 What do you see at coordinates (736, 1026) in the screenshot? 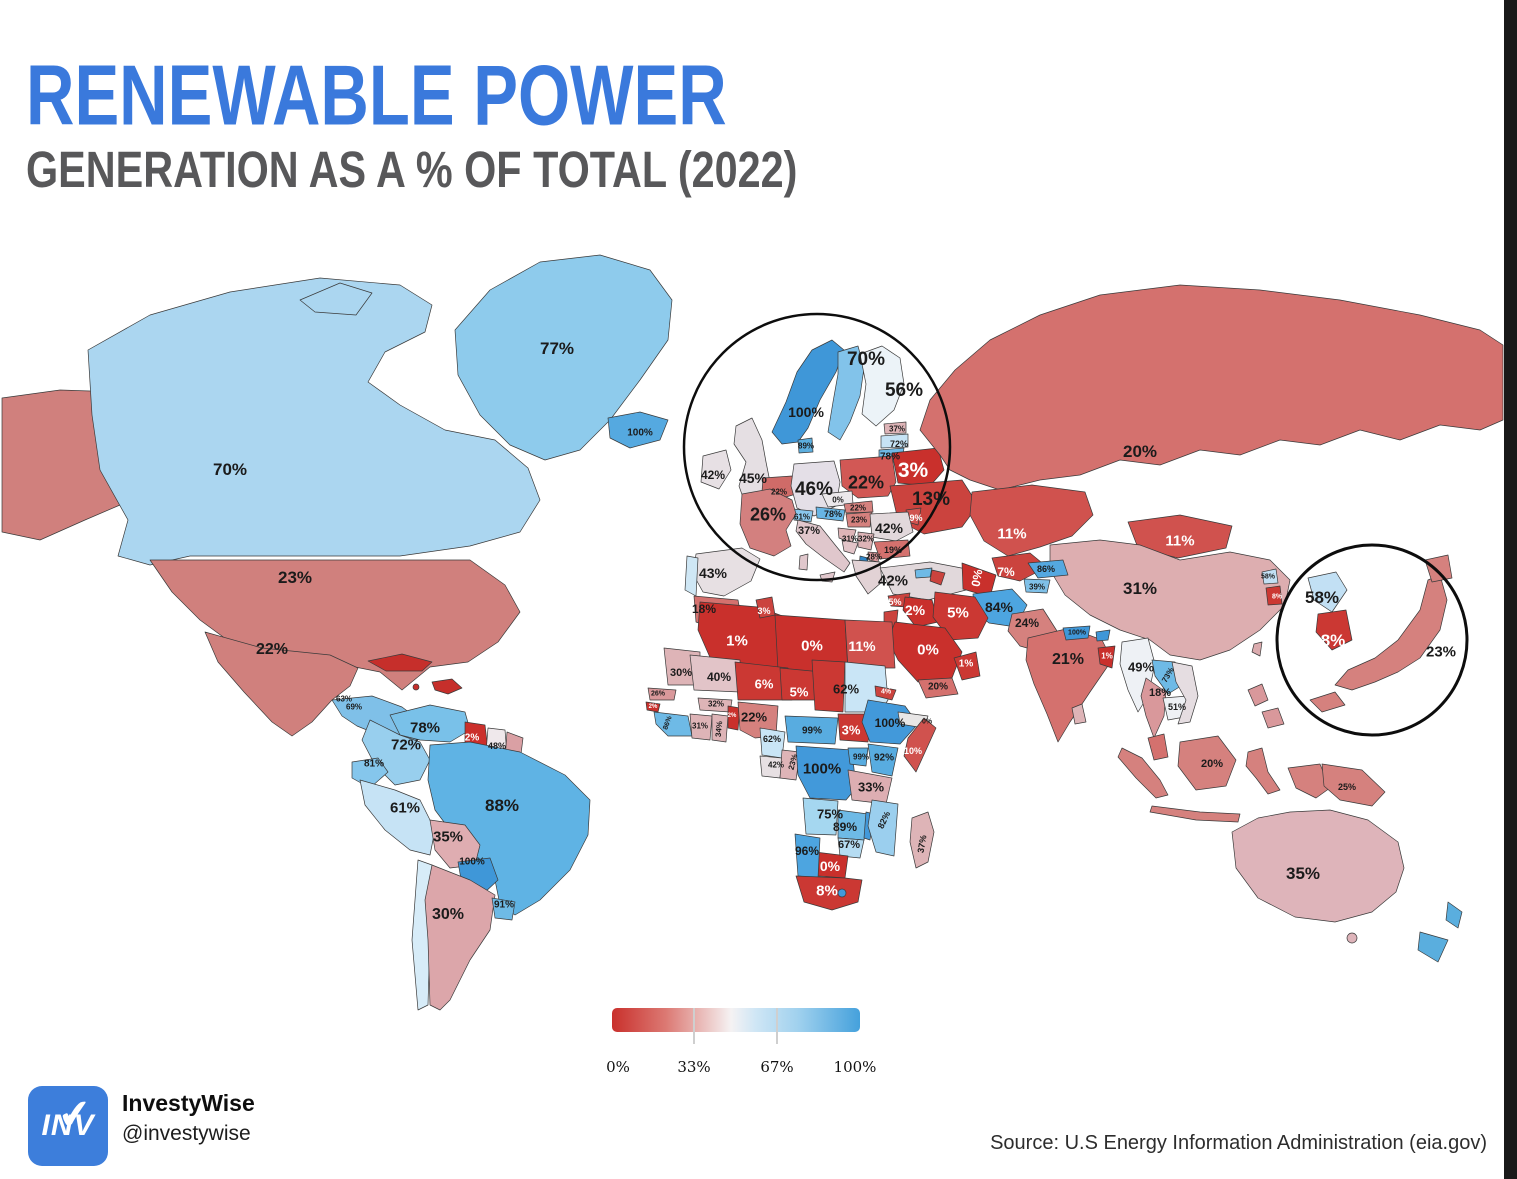
I see `legend-gradient-bar` at bounding box center [736, 1026].